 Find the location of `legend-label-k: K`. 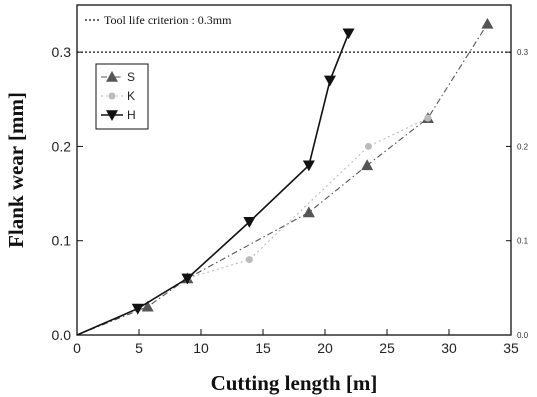

legend-label-k: K is located at coordinates (131, 96).